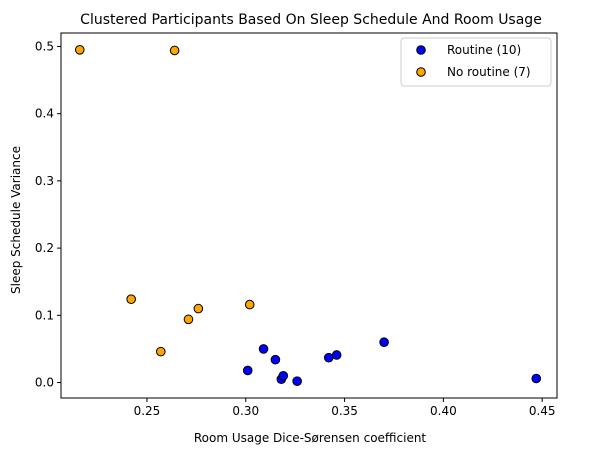 The image size is (593, 455). What do you see at coordinates (484, 50) in the screenshot?
I see `legend-entry: Routine (10)` at bounding box center [484, 50].